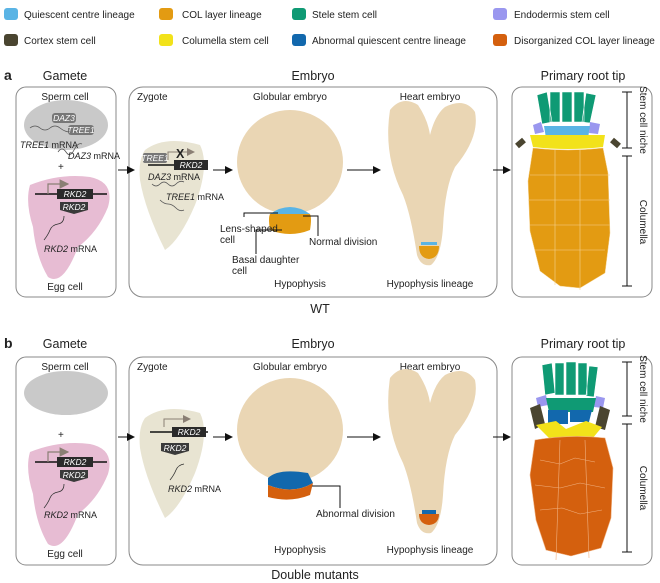  I want to click on legend-item: Endodermis stem cell, so click(551, 14).